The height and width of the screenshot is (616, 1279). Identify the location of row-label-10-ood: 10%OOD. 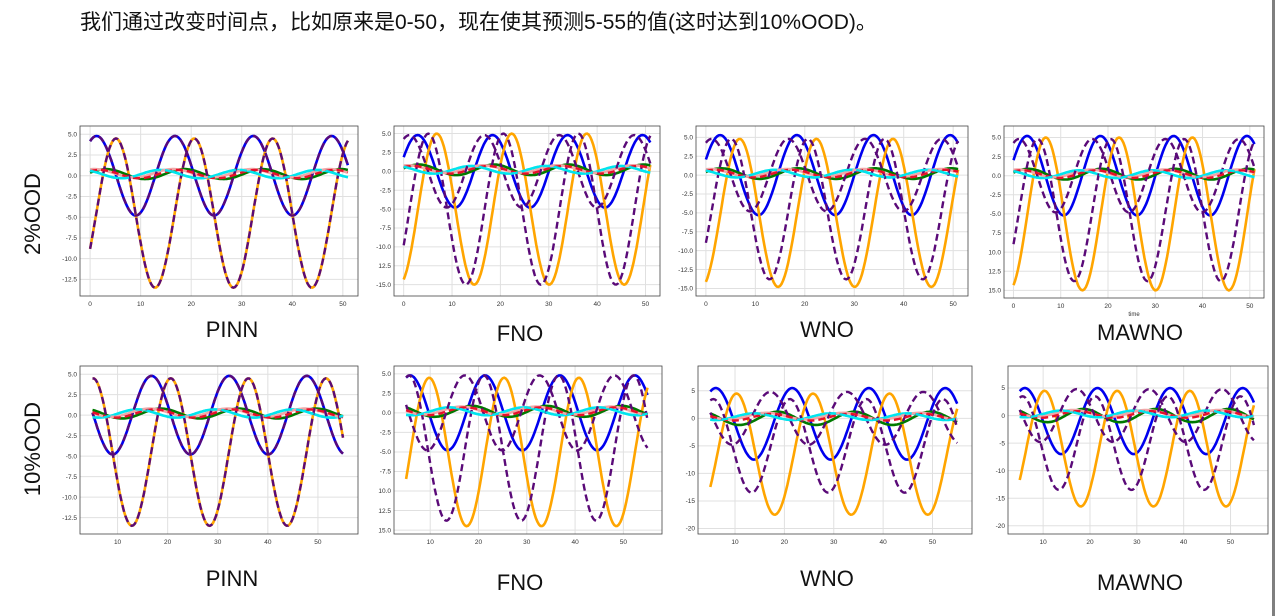
(32, 449).